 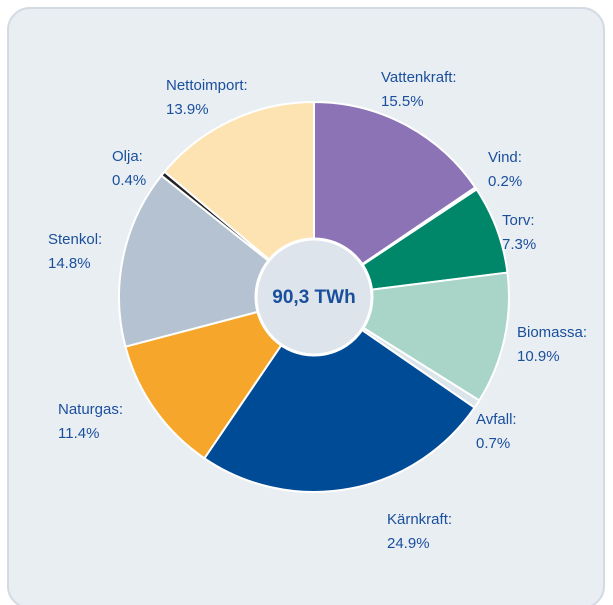 I want to click on slice-label: Vind:, so click(x=505, y=157).